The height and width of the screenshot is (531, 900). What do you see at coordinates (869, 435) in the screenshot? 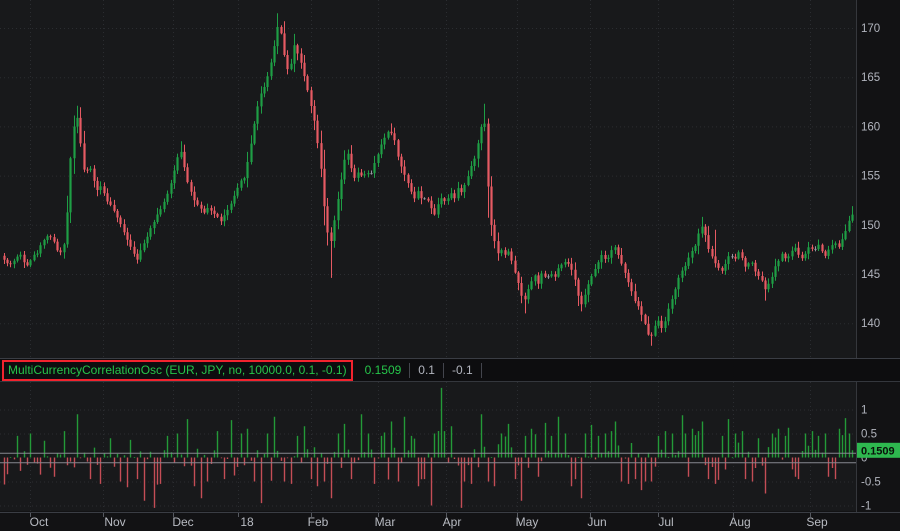
I see `osc-tick-label: 0.5` at bounding box center [869, 435].